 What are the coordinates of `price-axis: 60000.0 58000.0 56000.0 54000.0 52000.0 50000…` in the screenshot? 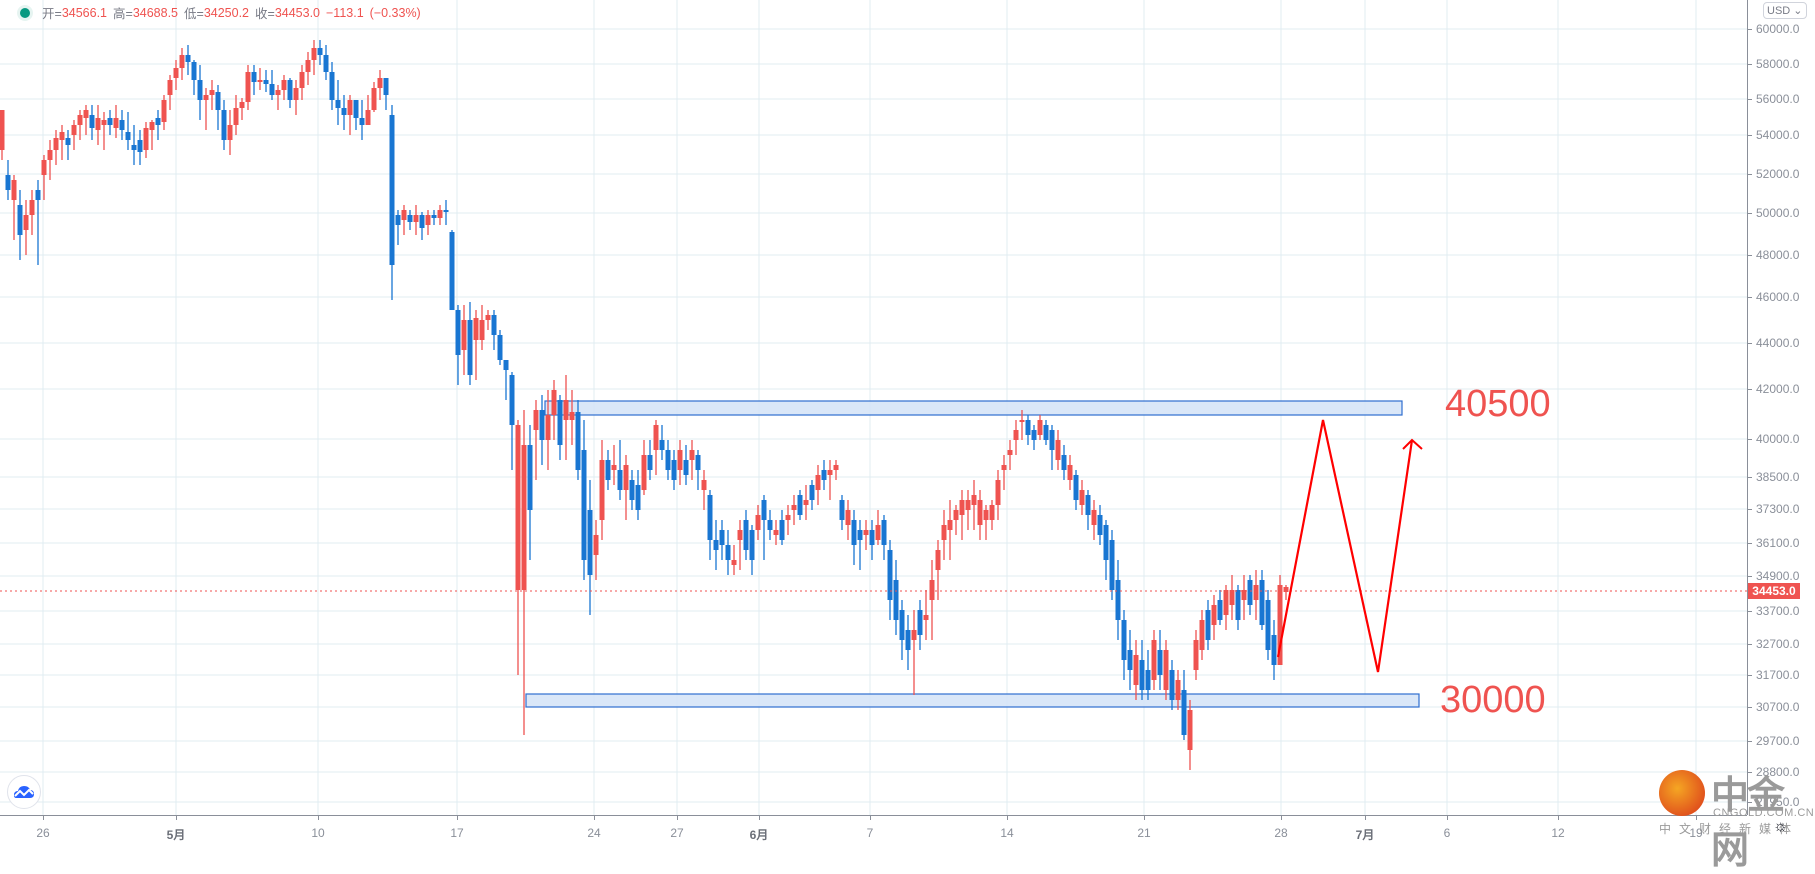 It's located at (1781, 407).